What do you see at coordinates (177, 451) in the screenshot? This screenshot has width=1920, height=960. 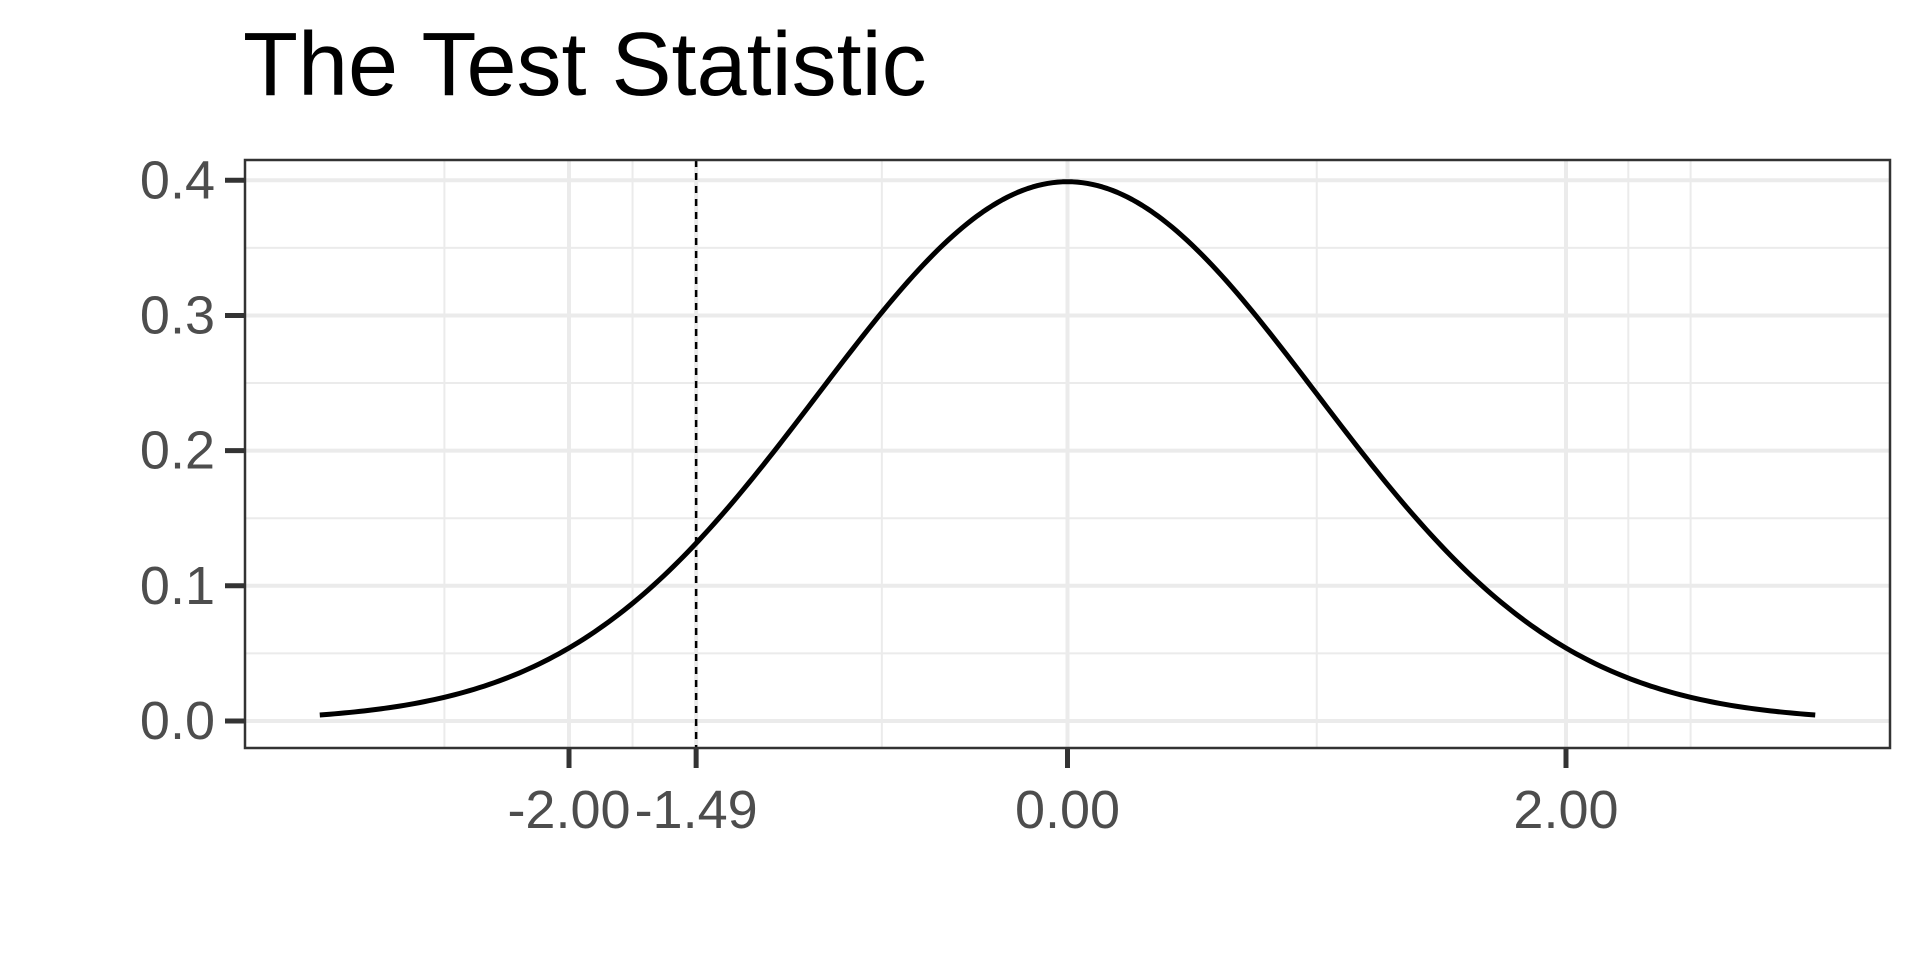 I see `y-tick-label: 0.2` at bounding box center [177, 451].